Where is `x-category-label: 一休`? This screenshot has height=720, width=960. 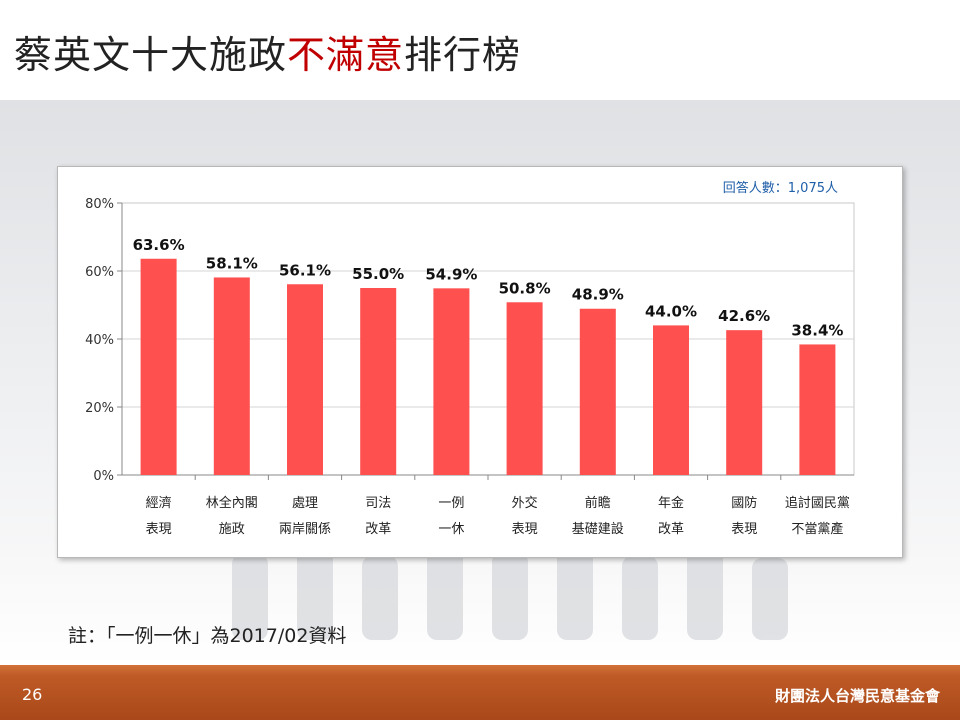
x-category-label: 一休 is located at coordinates (451, 529).